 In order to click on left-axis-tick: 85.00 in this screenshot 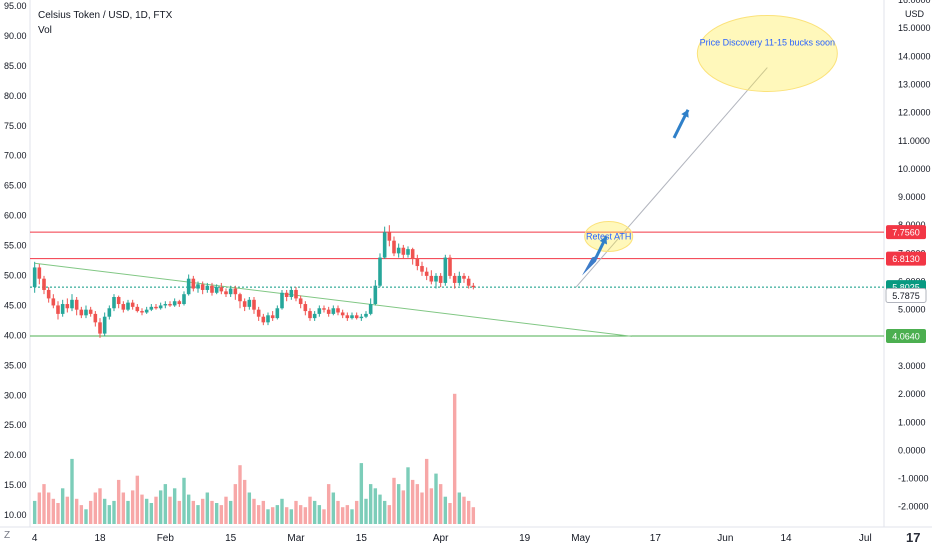, I will do `click(15, 66)`.